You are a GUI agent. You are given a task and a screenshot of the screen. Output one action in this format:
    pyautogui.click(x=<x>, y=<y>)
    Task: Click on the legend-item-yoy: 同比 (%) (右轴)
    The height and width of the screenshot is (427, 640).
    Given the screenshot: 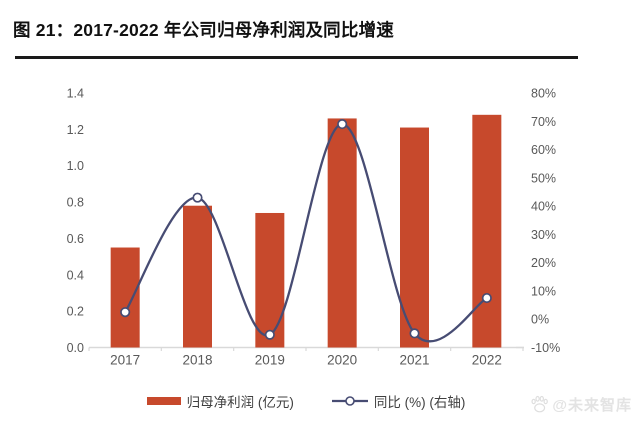 What is the action you would take?
    pyautogui.click(x=398, y=401)
    